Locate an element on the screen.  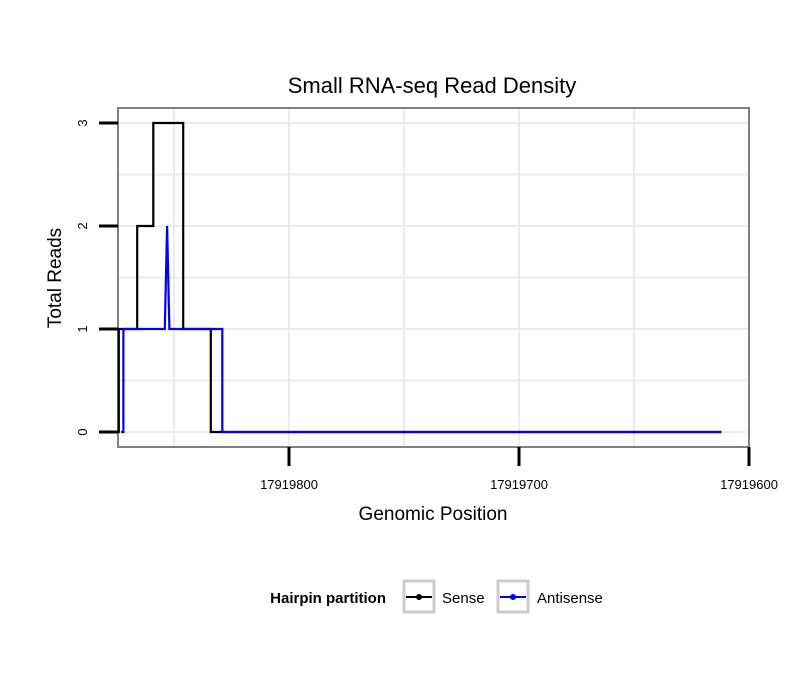
x-tick-label: 17919700 is located at coordinates (519, 484).